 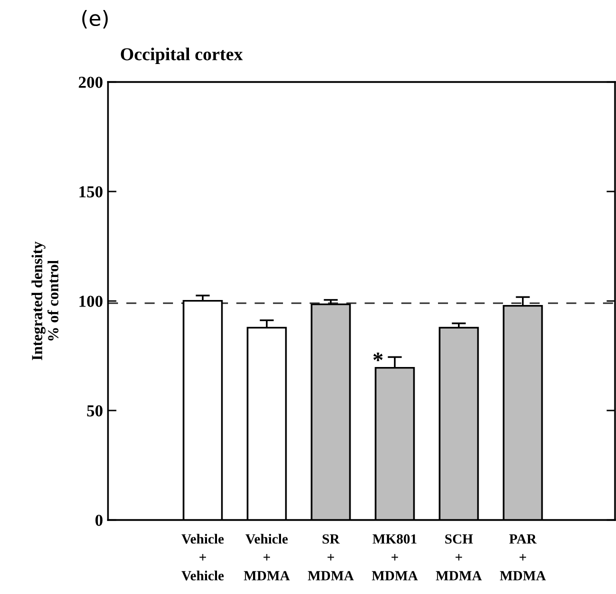 I want to click on x-tick-label: SR + MDMA, so click(x=331, y=557).